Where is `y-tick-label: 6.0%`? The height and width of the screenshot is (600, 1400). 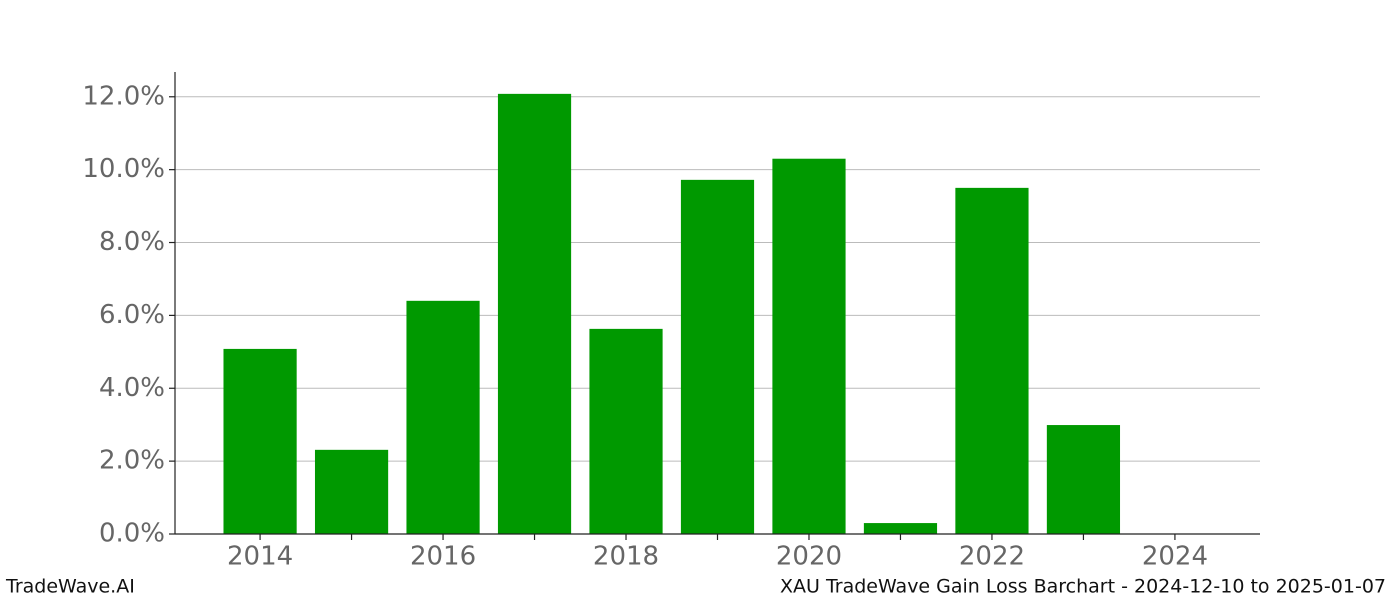 y-tick-label: 6.0% is located at coordinates (132, 315).